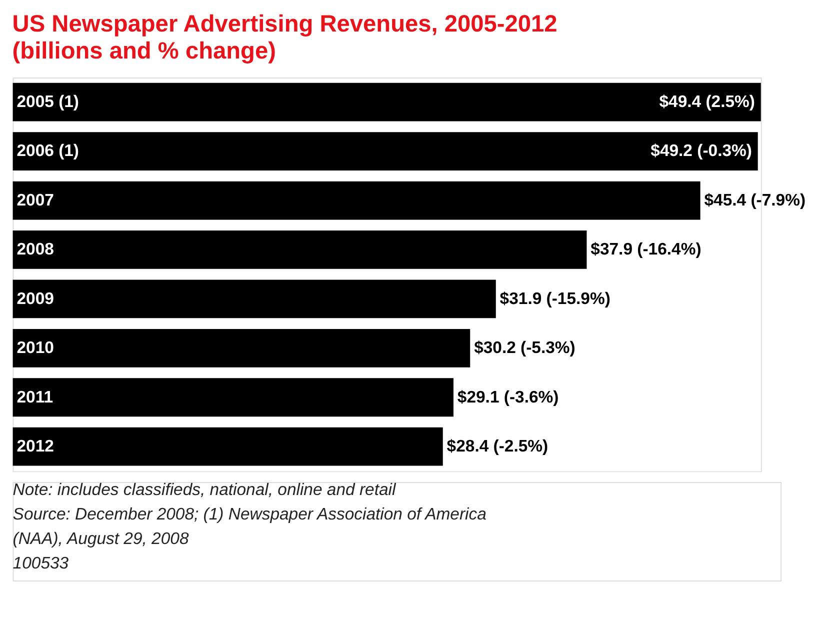 This screenshot has width=816, height=627. What do you see at coordinates (35, 298) in the screenshot?
I see `y-tick-label: 2009` at bounding box center [35, 298].